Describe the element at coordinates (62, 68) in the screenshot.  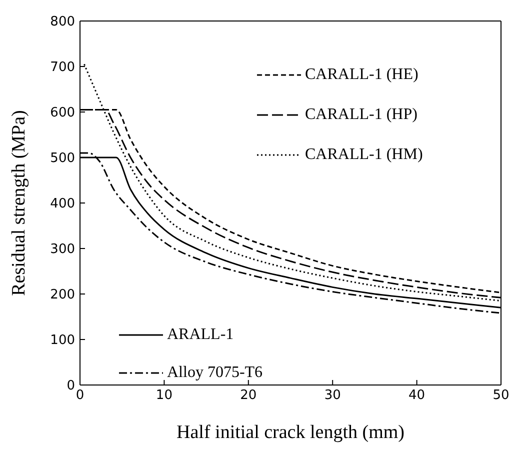
I see `y-tick-label: 700` at that location.